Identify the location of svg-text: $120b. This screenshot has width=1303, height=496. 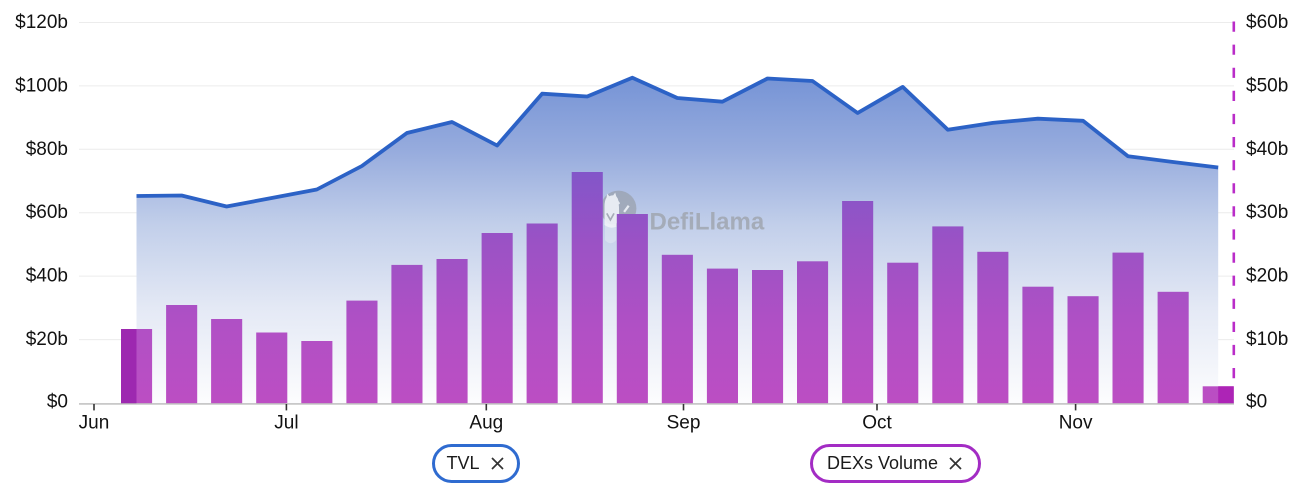
(41, 22).